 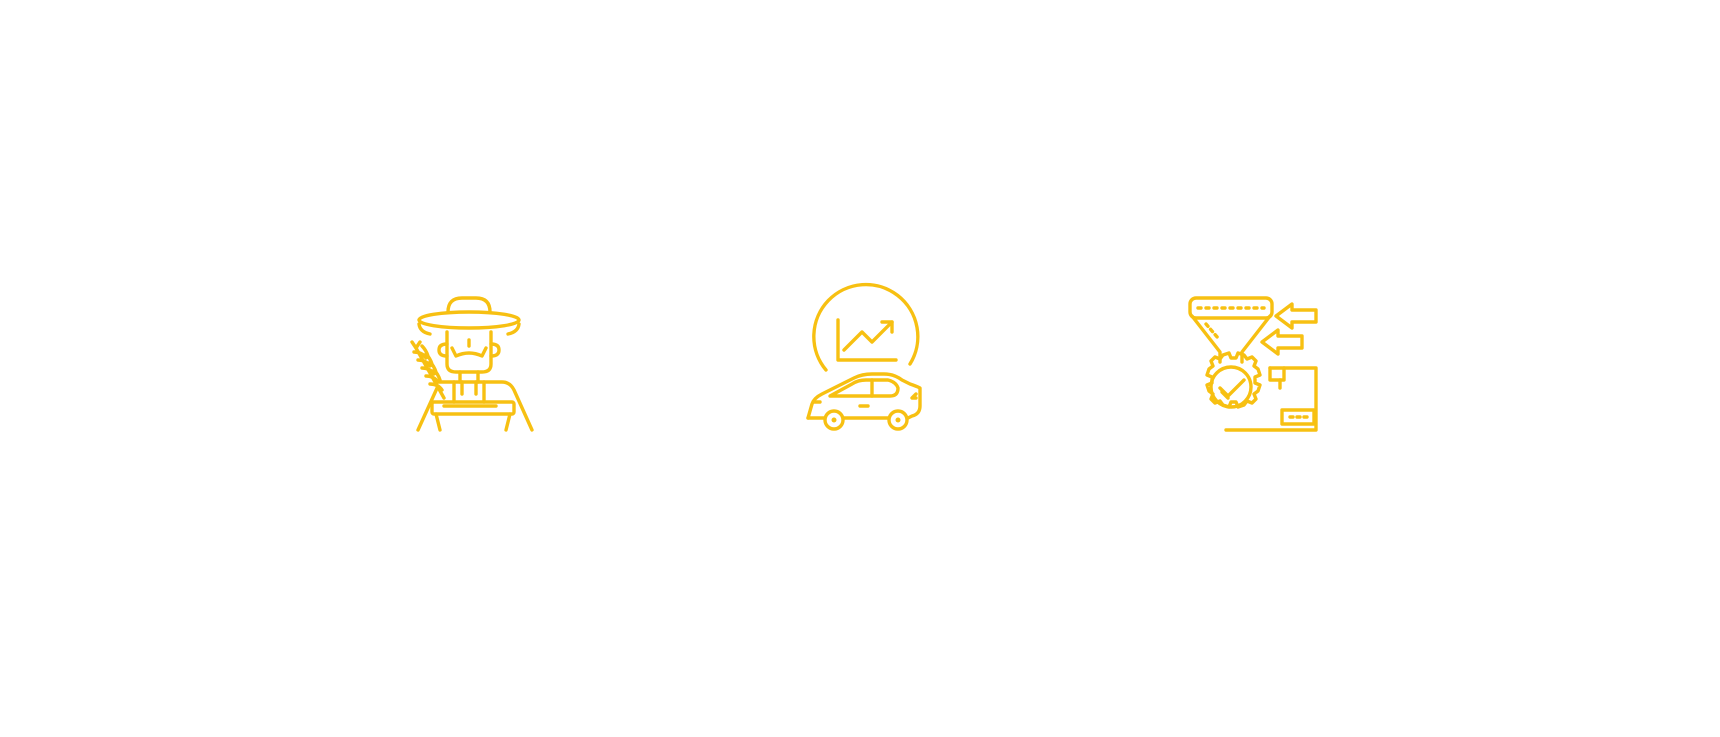 I want to click on farmer-with-wheat-icon, so click(x=478, y=370).